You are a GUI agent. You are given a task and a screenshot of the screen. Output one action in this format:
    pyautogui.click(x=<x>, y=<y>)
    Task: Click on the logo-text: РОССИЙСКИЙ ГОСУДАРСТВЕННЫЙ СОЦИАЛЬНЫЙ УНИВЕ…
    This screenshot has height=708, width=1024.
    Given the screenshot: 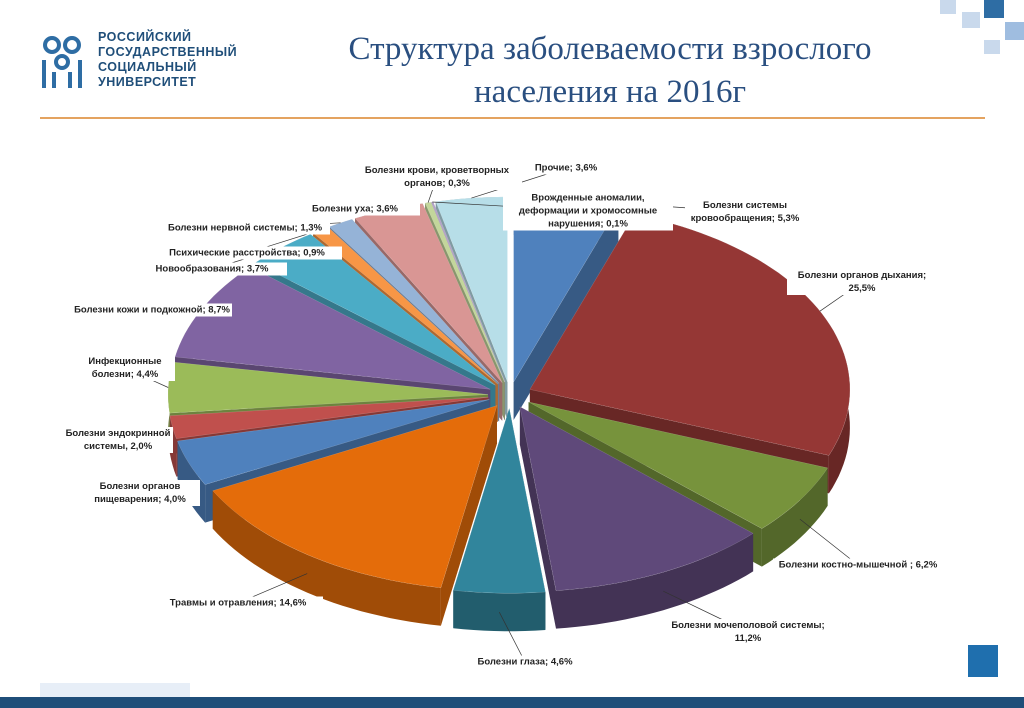 What is the action you would take?
    pyautogui.click(x=167, y=60)
    